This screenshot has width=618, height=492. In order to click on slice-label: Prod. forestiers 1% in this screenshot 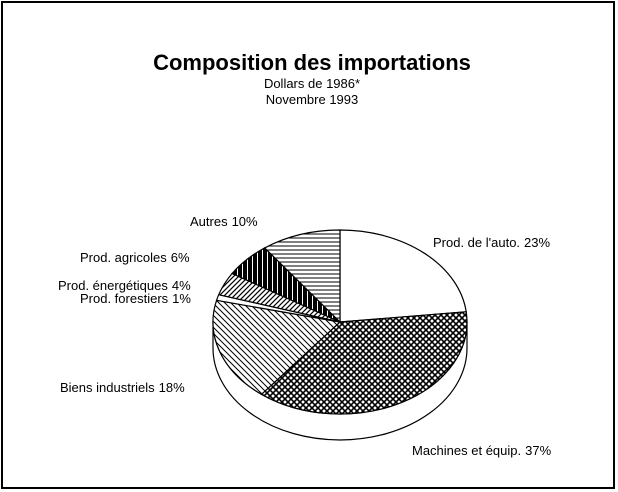, I will do `click(135, 298)`.